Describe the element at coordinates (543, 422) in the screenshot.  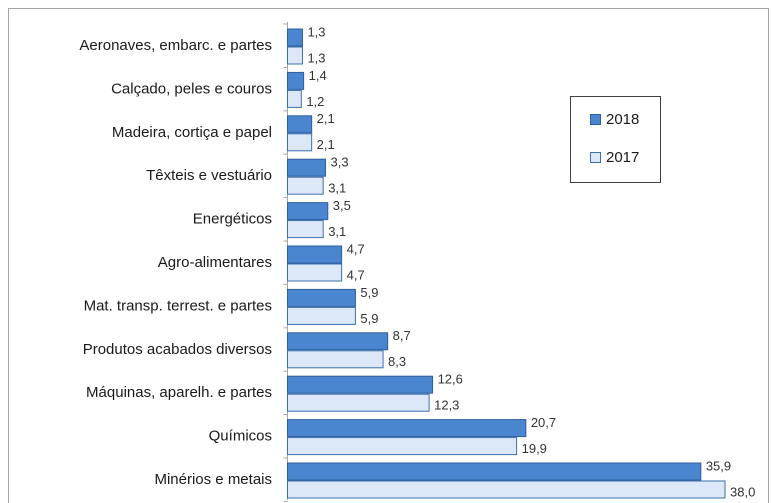
I see `value-label: 20,7` at that location.